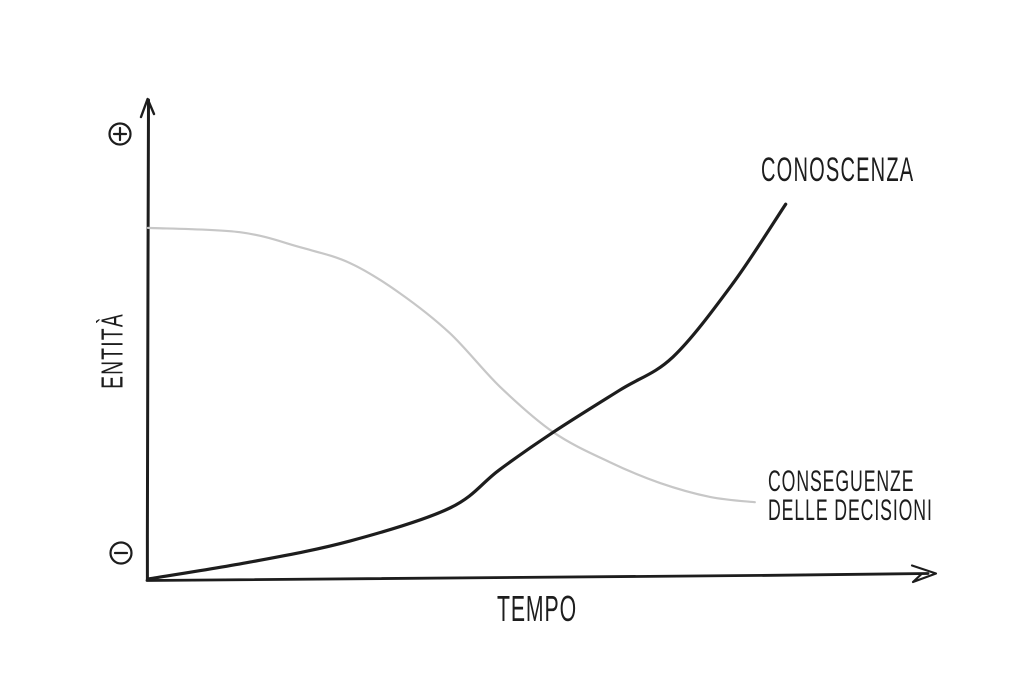  Describe the element at coordinates (121, 553) in the screenshot. I see `minus-circle-icon` at that location.